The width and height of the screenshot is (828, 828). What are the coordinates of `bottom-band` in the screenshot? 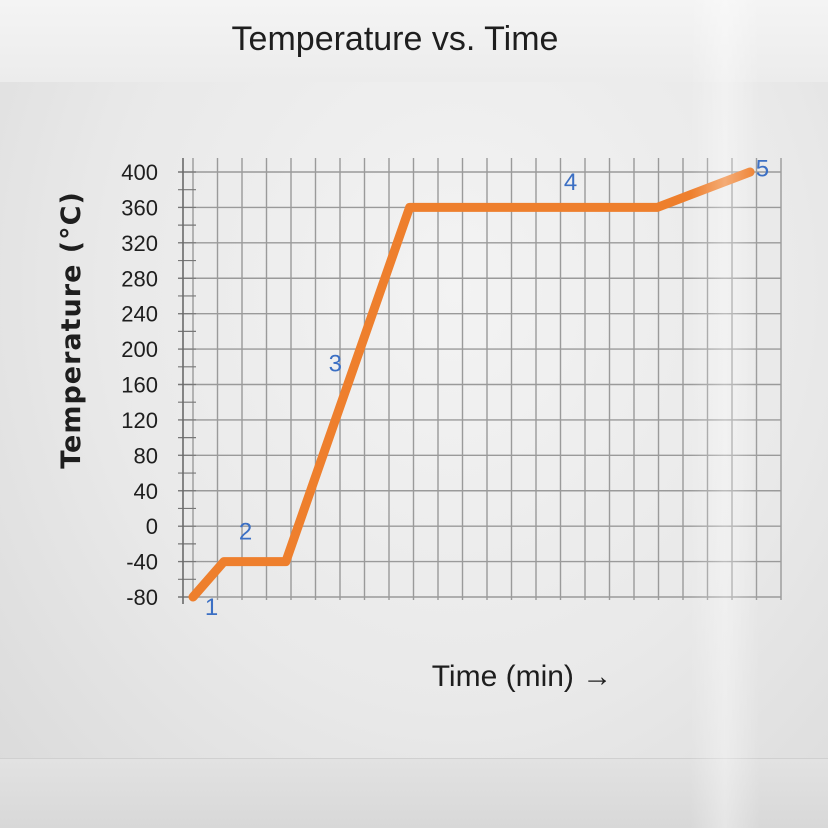 It's located at (414, 793).